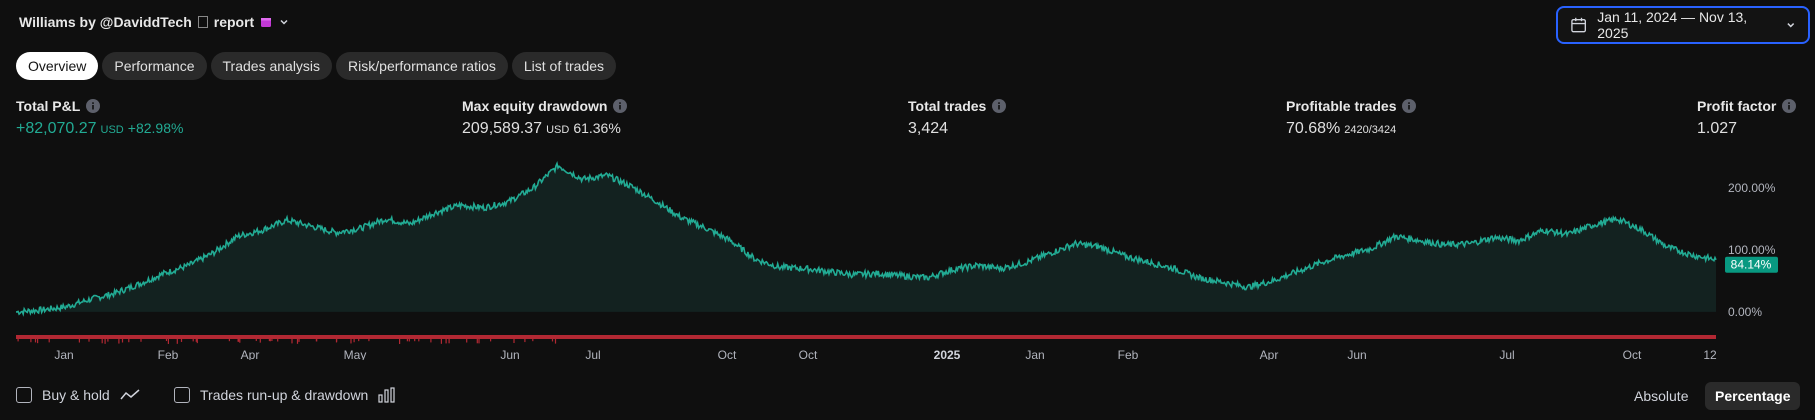 The image size is (1815, 420). What do you see at coordinates (105, 22) in the screenshot?
I see `strategy-name: Williams by @DaviddTech` at bounding box center [105, 22].